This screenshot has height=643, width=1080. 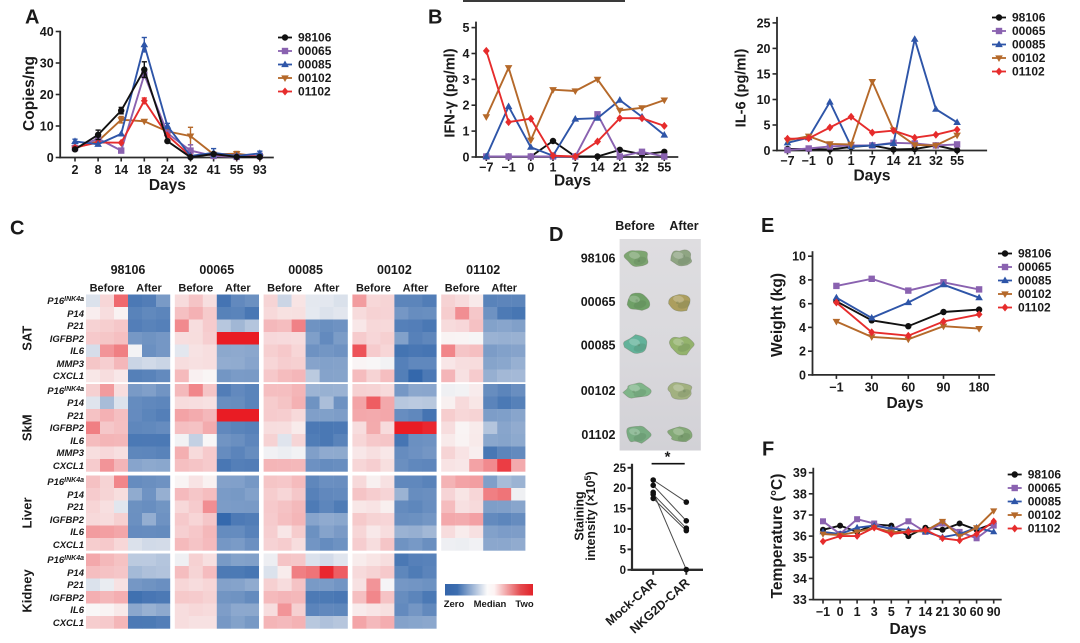 I want to click on svg-text: 37, so click(x=800, y=516).